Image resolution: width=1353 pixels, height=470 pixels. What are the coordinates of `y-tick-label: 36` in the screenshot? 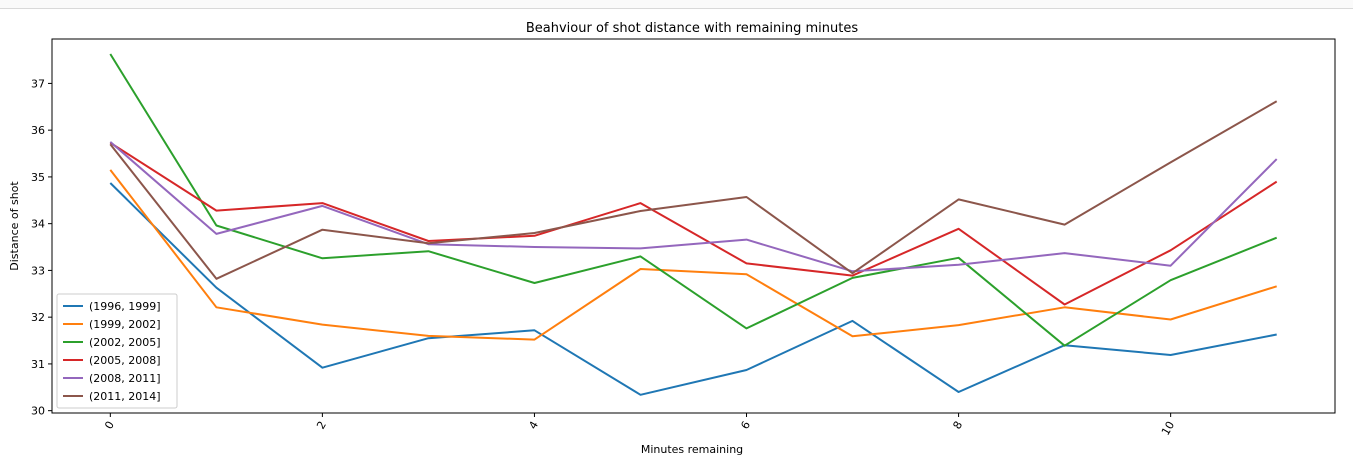 It's located at (38, 130).